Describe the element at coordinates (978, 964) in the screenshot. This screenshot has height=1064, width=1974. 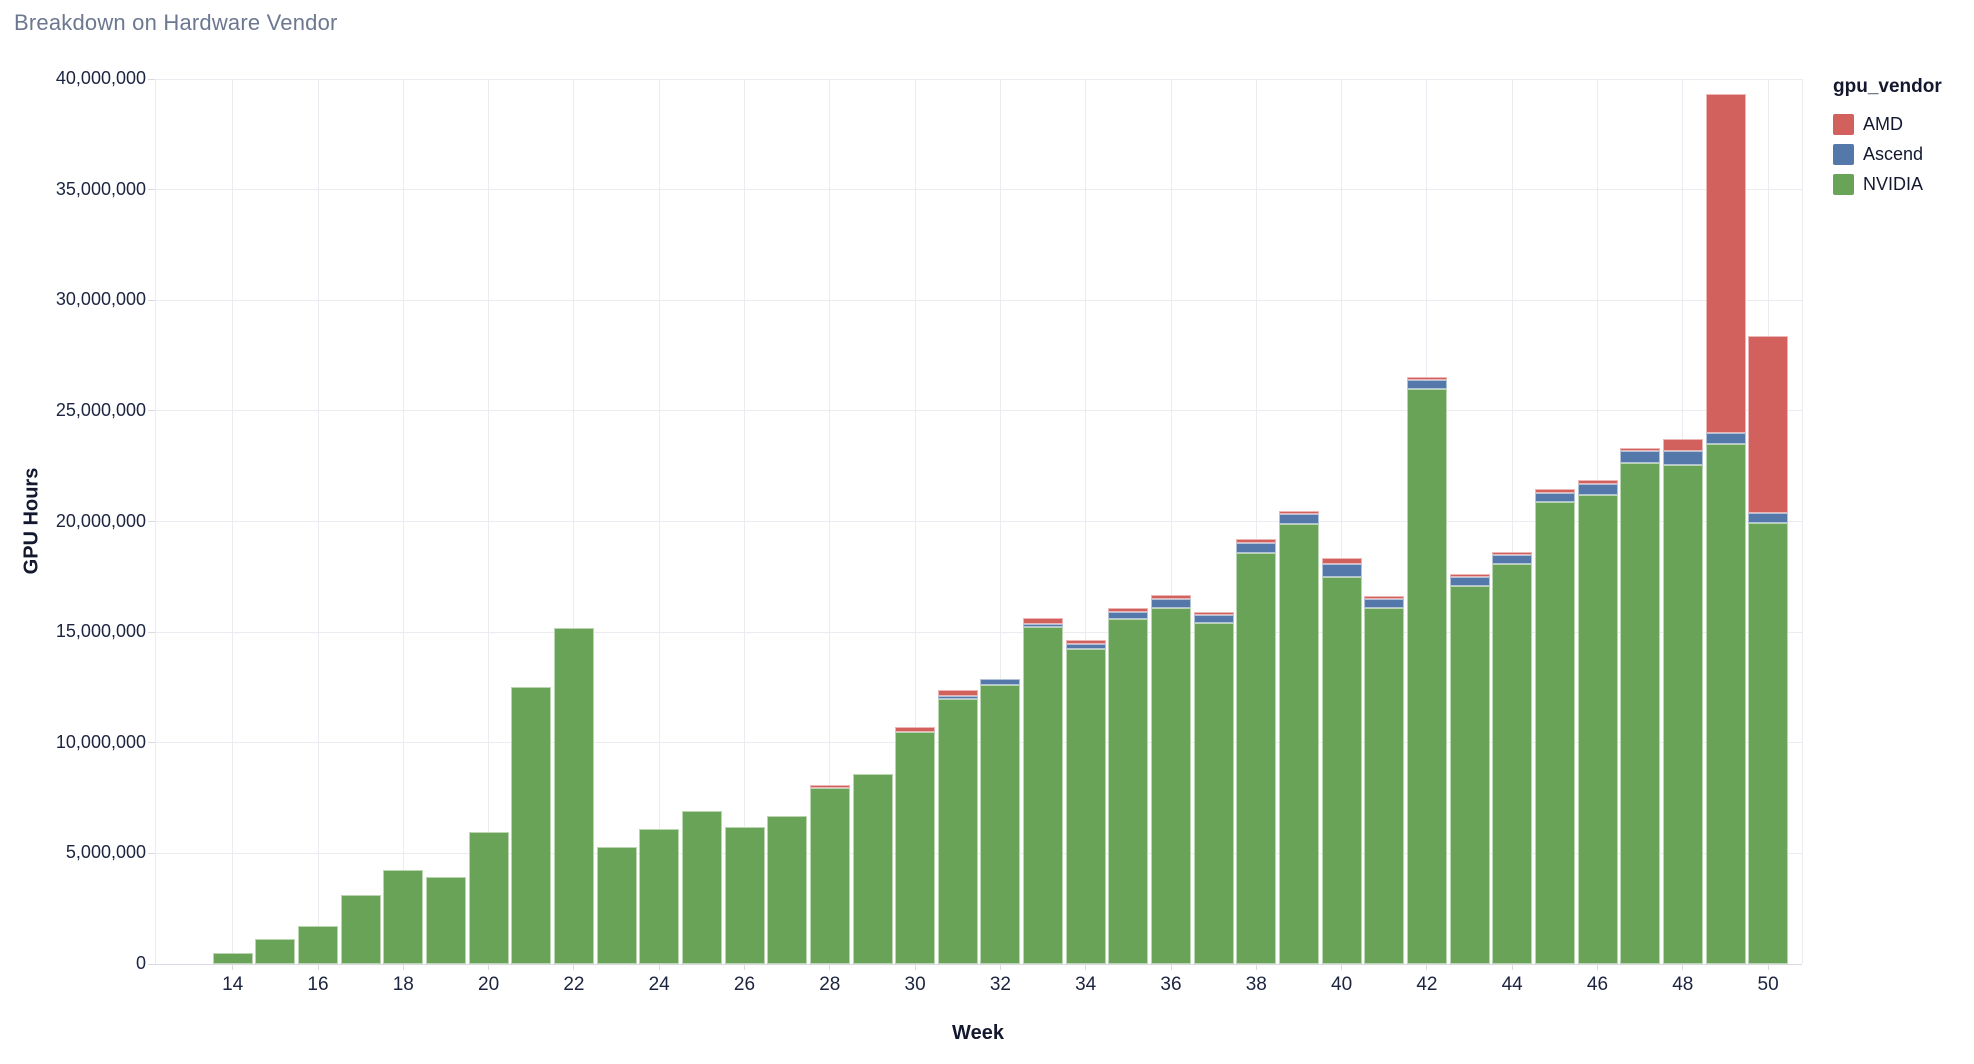
I see `x-axis-line` at that location.